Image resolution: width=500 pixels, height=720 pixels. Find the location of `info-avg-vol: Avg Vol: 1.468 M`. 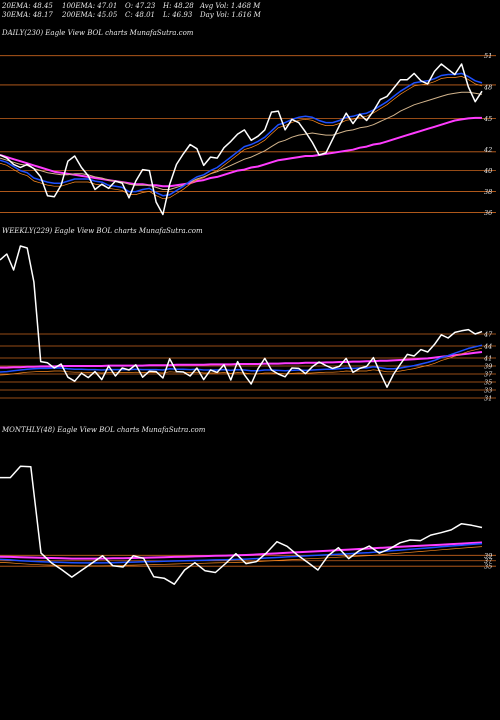

info-avg-vol: Avg Vol: 1.468 M is located at coordinates (230, 6).